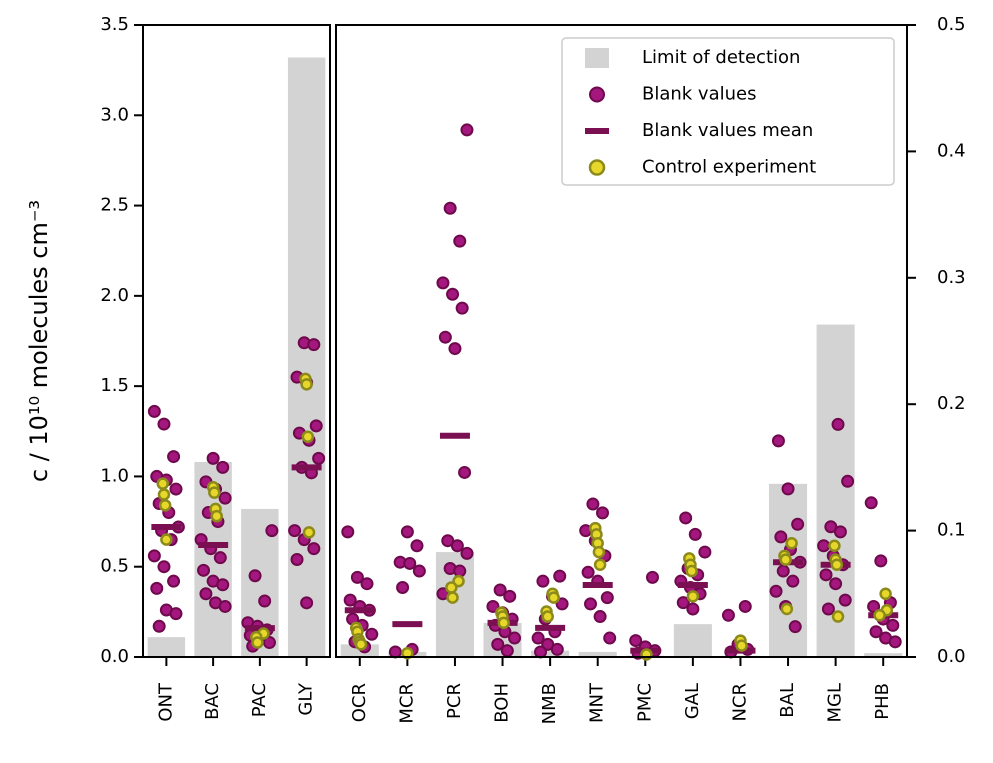  Describe the element at coordinates (406, 703) in the screenshot. I see `x-tick-label: MCR` at that location.